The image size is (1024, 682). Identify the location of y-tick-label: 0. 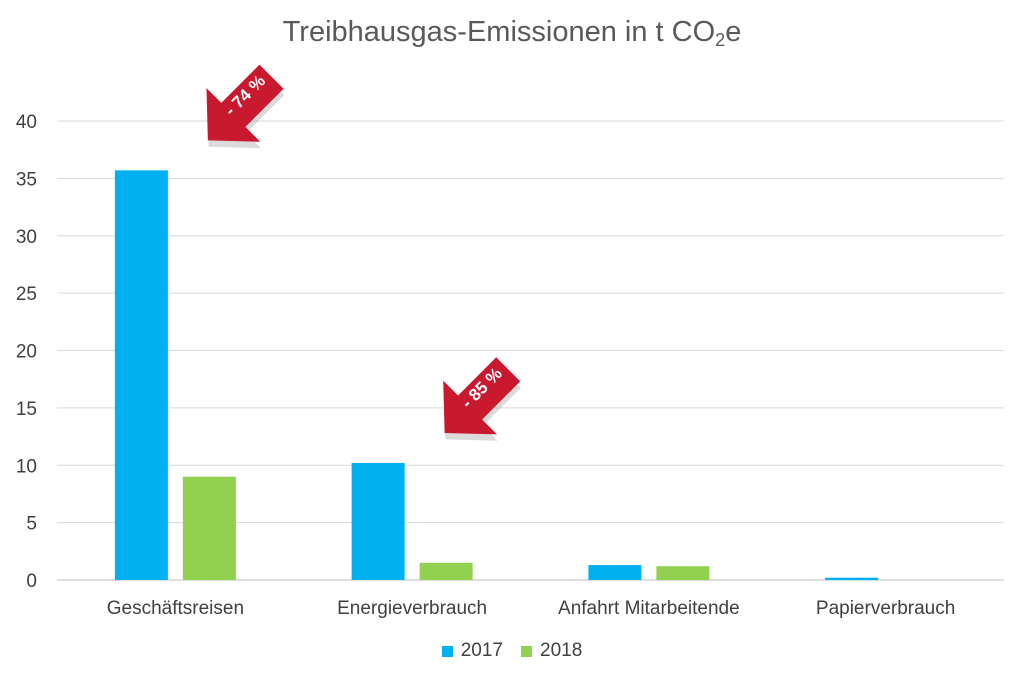
(31, 581).